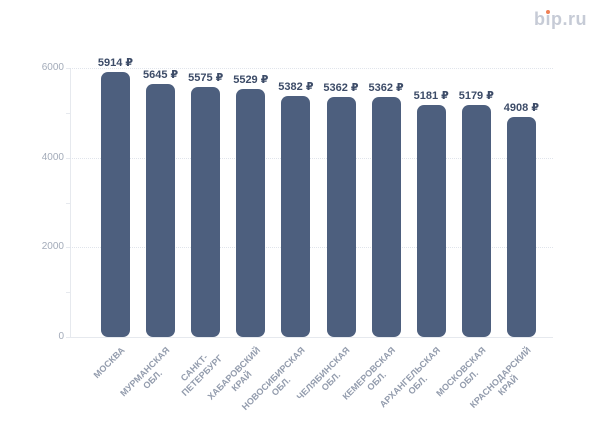 This screenshot has width=600, height=427. Describe the element at coordinates (296, 86) in the screenshot. I see `bar-value-label: 5382 ₽` at that location.